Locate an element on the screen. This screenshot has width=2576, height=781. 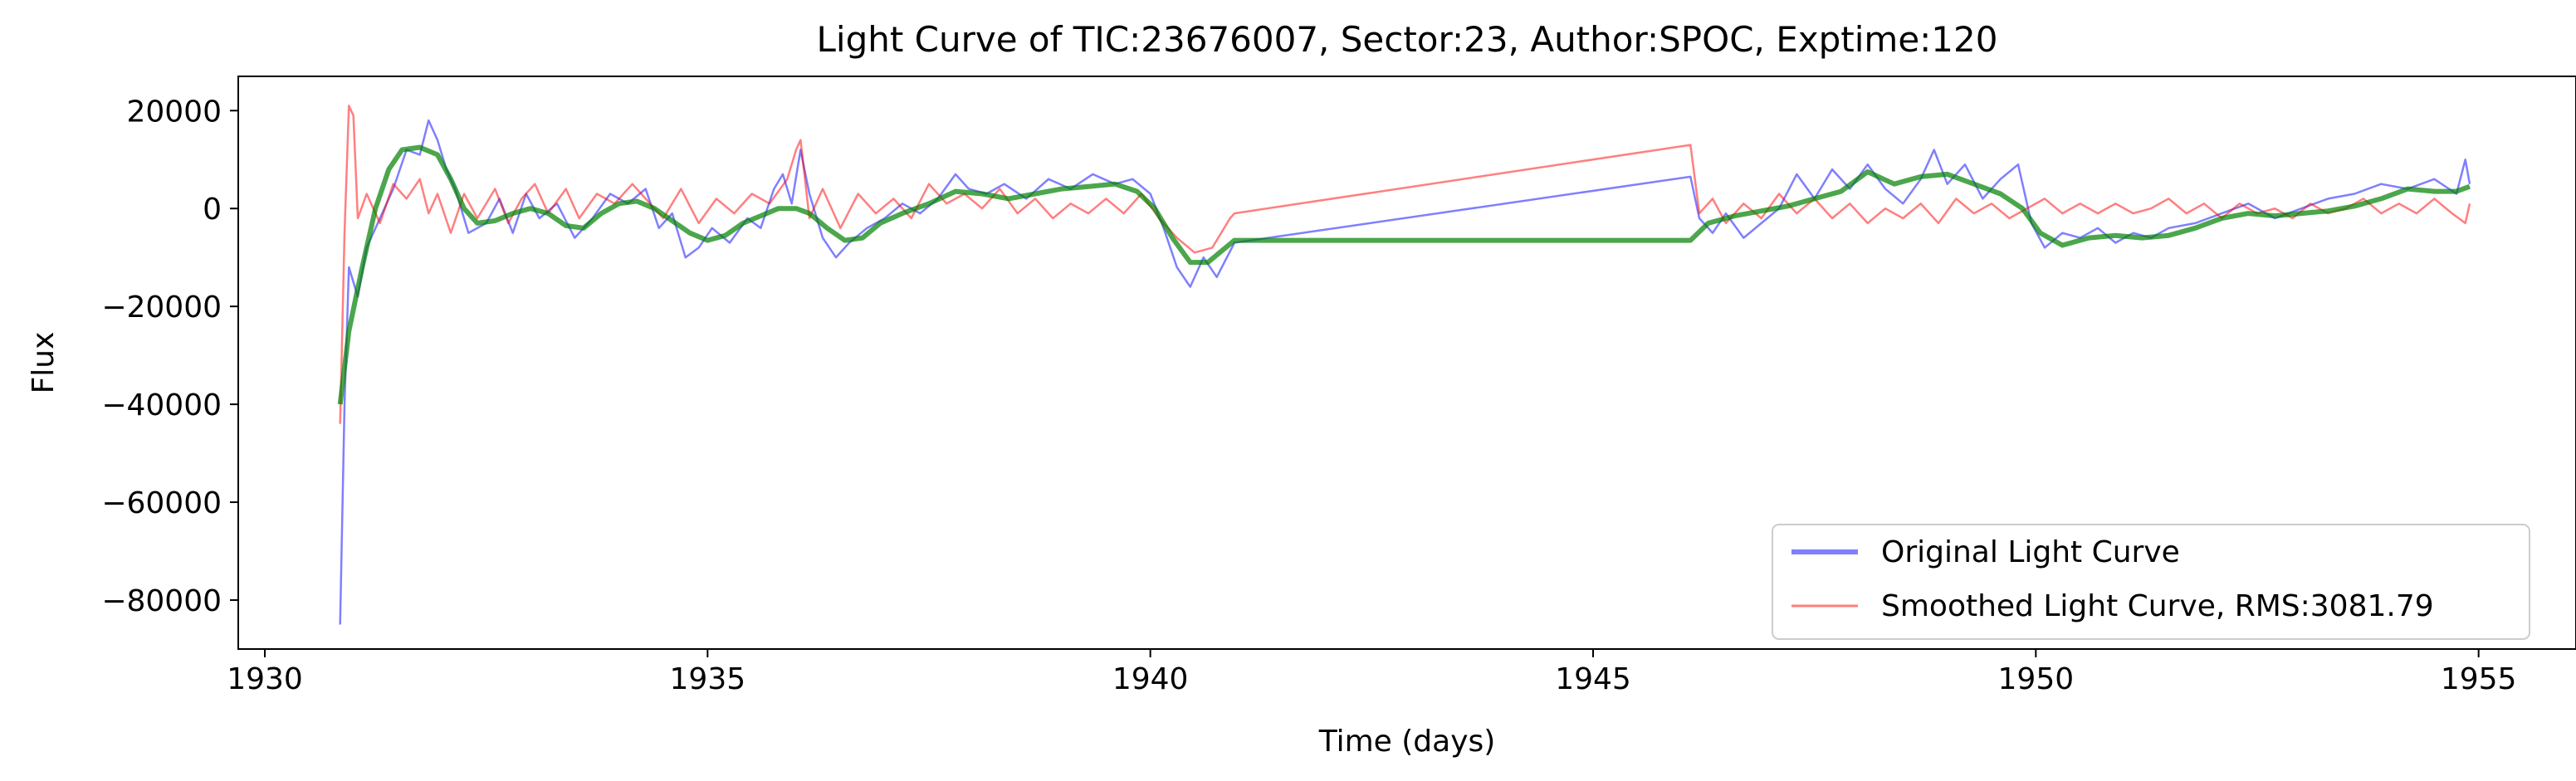
y-tick-label: 20000 is located at coordinates (174, 112).